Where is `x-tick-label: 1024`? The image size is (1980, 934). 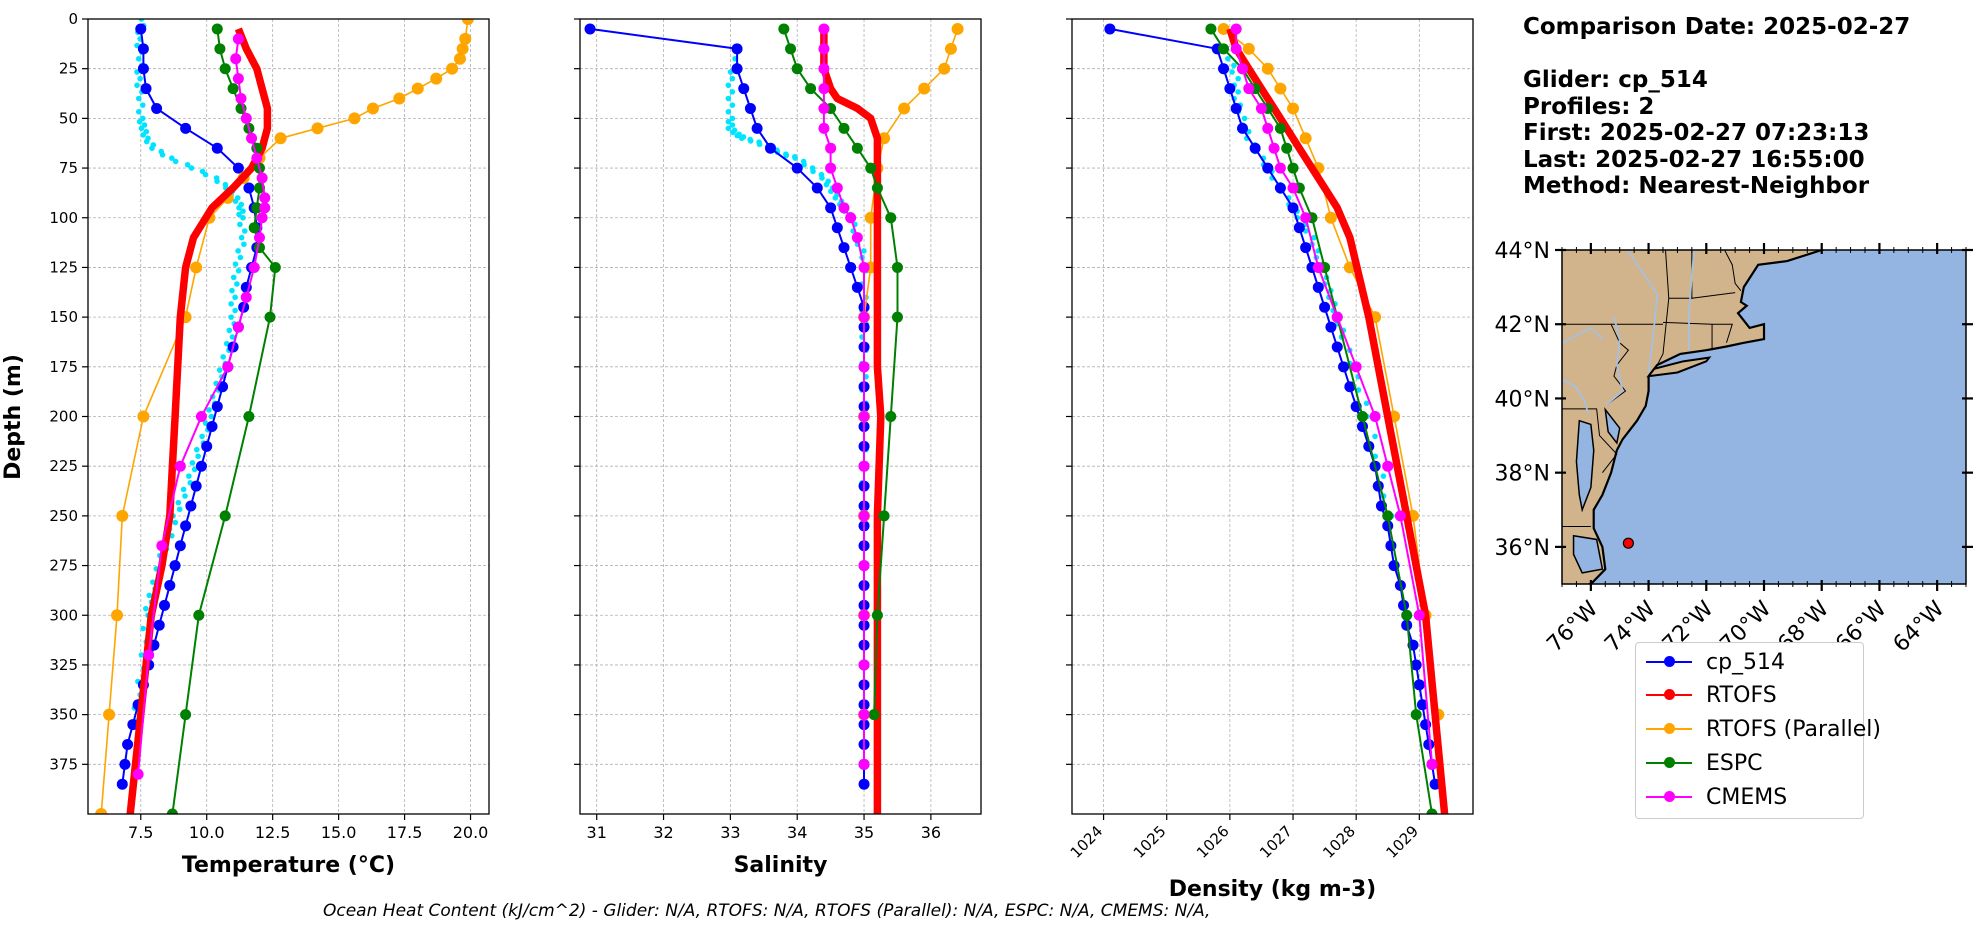
x-tick-label: 1024 is located at coordinates (1087, 842).